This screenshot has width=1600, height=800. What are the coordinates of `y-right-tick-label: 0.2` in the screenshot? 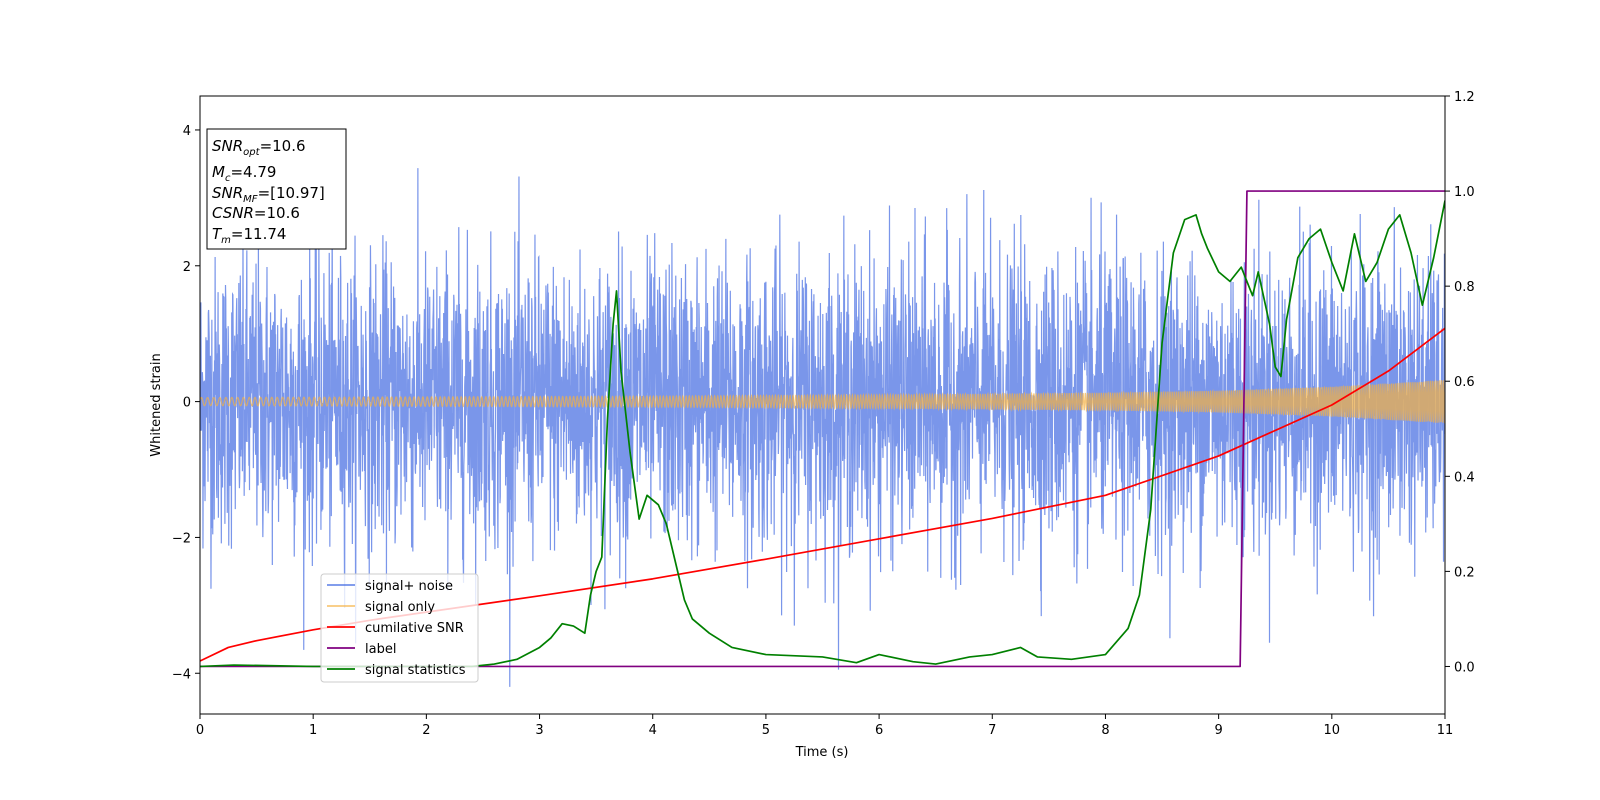 It's located at (1464, 572).